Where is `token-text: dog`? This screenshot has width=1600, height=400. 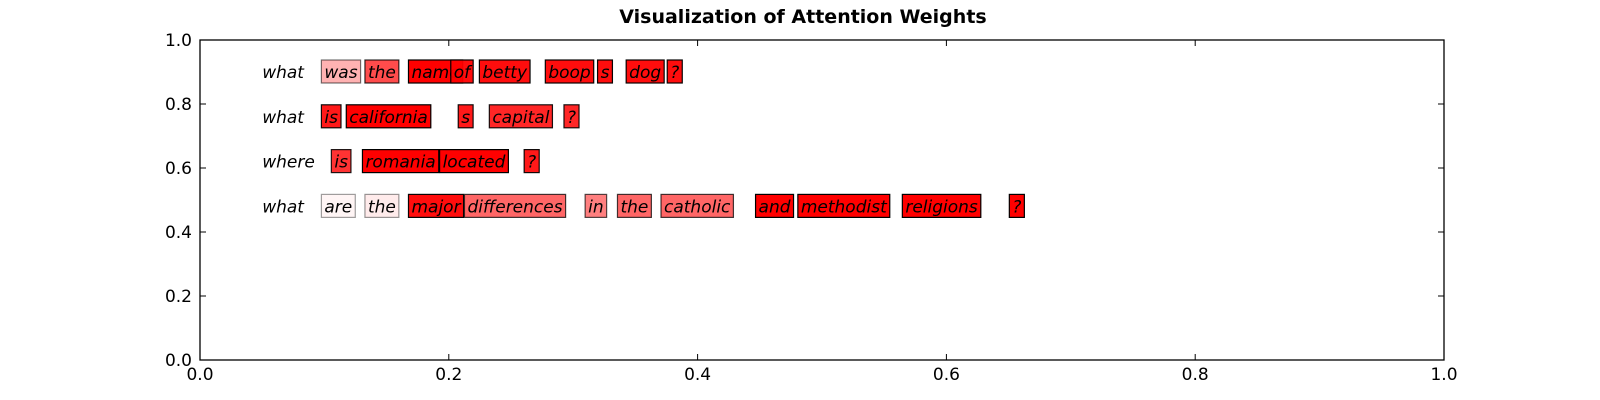
token-text: dog is located at coordinates (645, 73).